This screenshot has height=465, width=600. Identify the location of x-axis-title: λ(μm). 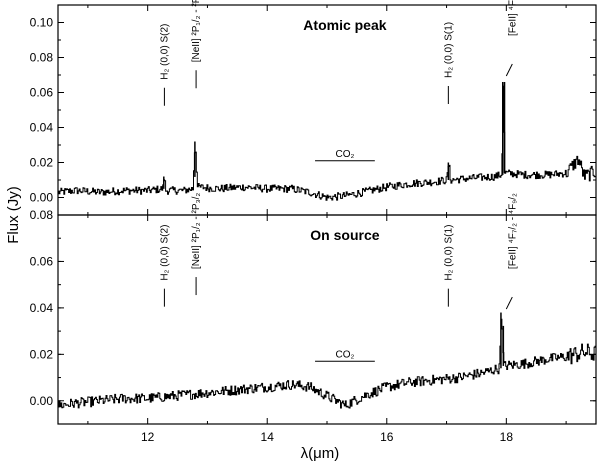
(320, 453).